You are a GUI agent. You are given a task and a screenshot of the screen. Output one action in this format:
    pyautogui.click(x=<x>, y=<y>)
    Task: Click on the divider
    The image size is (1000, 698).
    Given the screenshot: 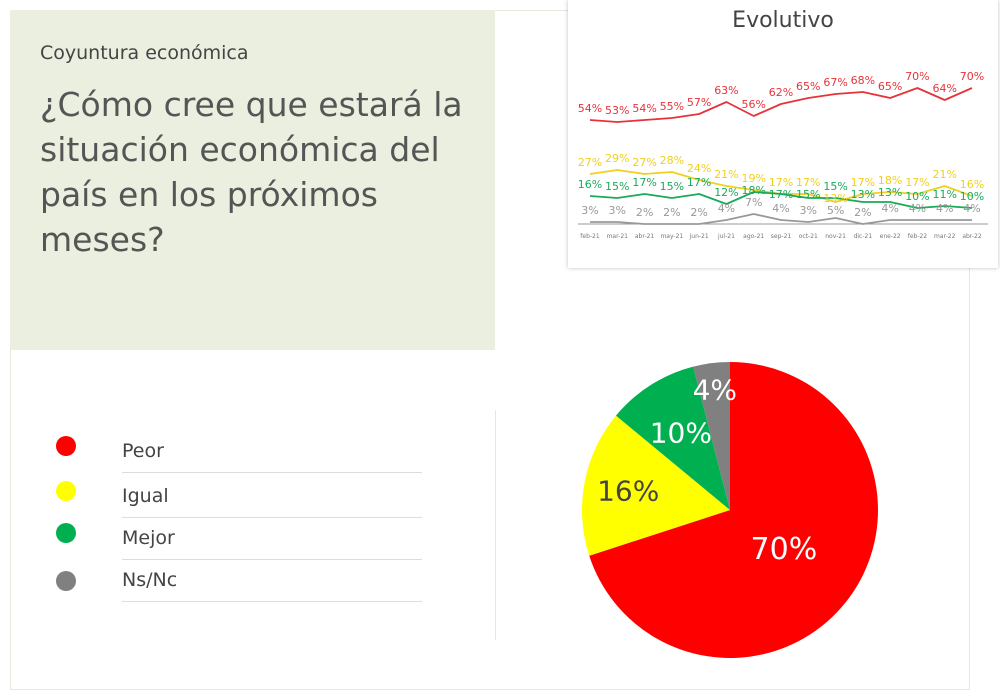 What is the action you would take?
    pyautogui.click(x=495, y=525)
    